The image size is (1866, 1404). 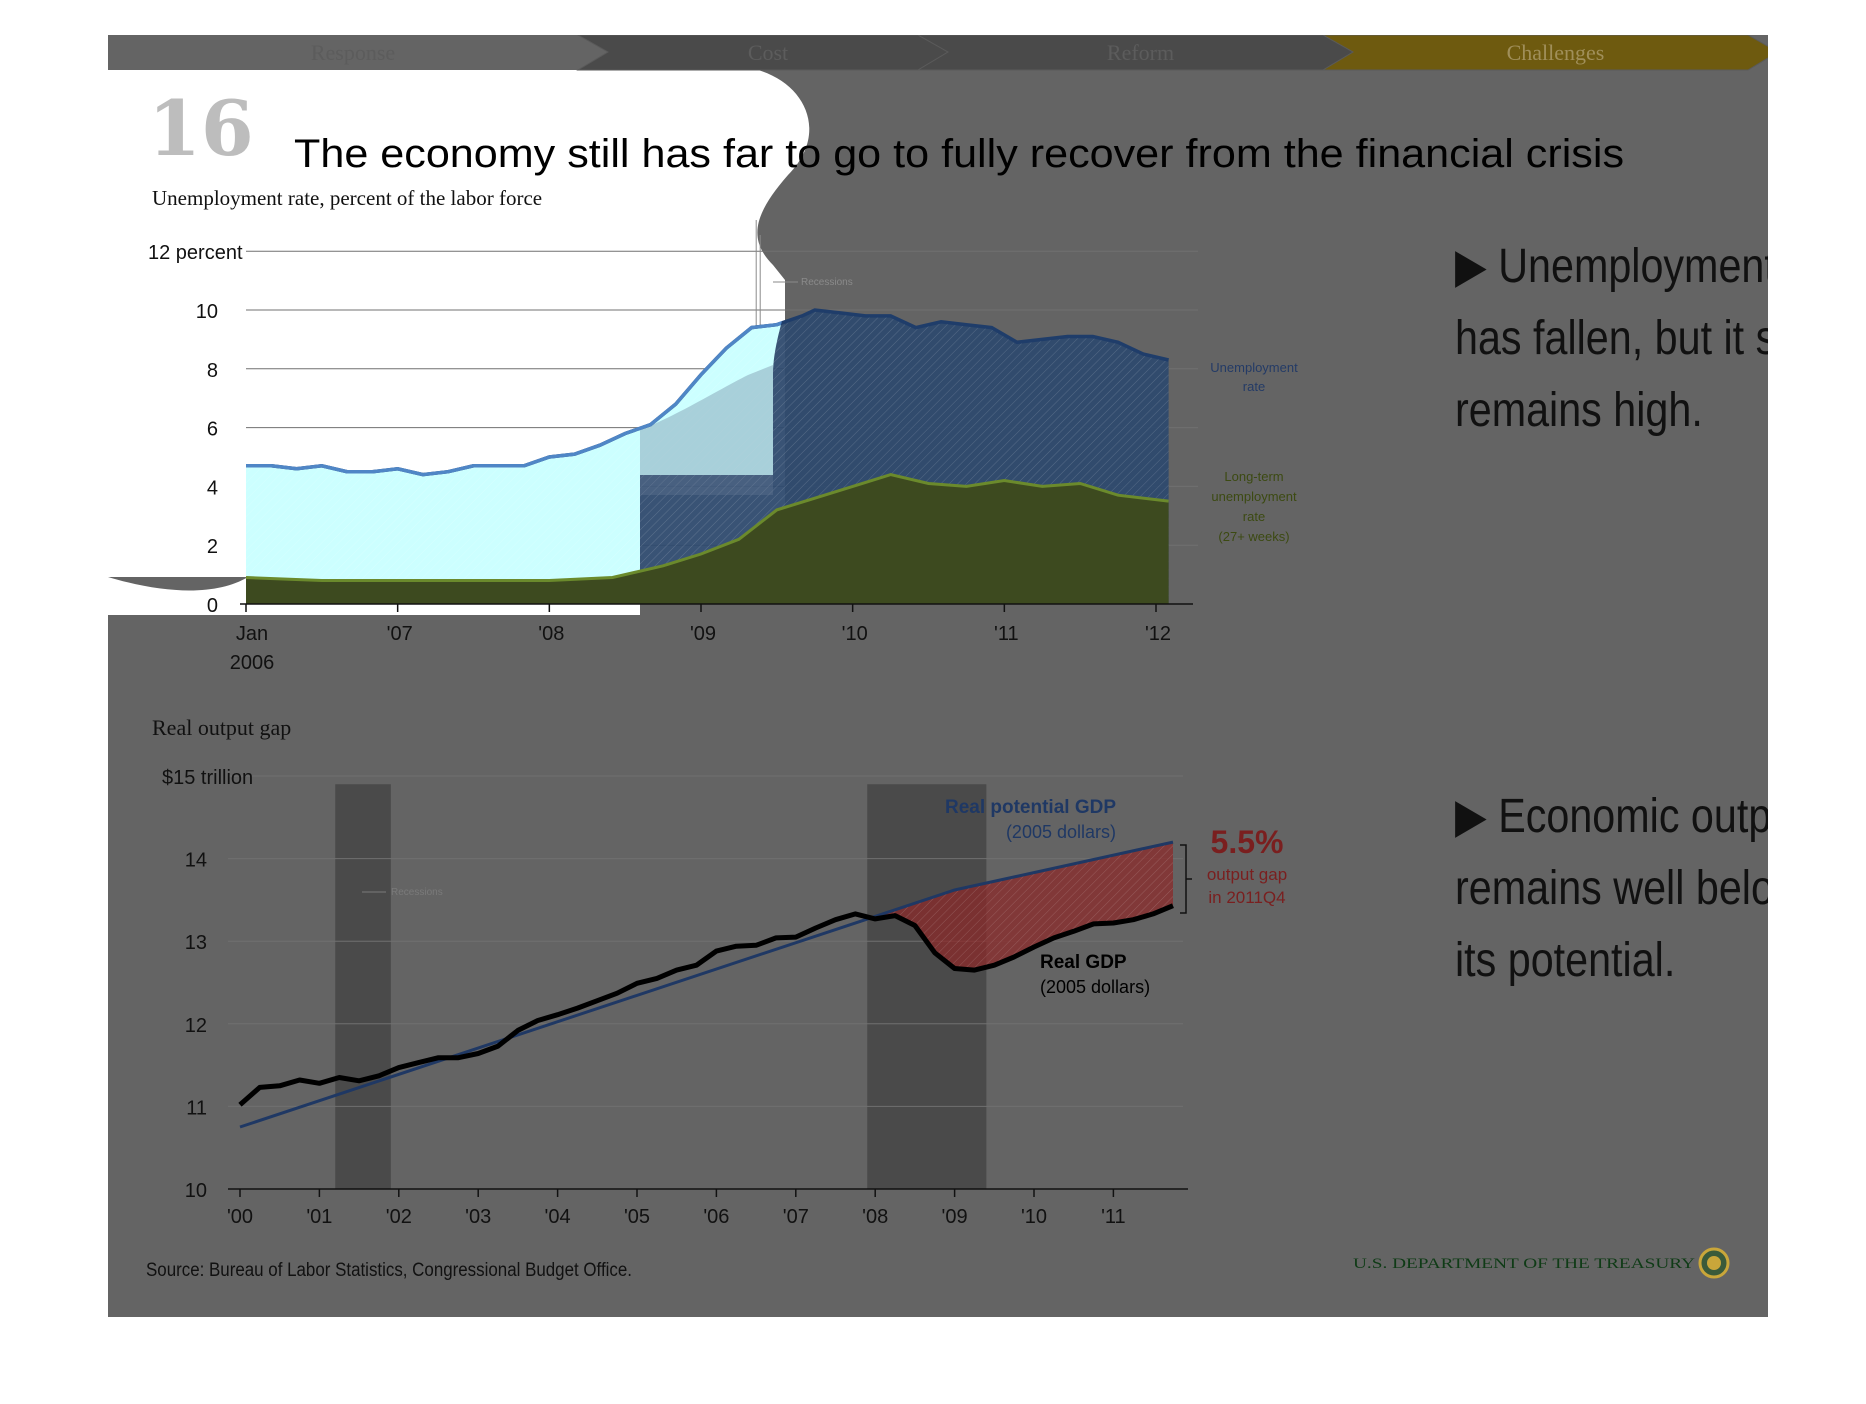 What do you see at coordinates (1030, 807) in the screenshot?
I see `series-label-potential: Real potential GDP` at bounding box center [1030, 807].